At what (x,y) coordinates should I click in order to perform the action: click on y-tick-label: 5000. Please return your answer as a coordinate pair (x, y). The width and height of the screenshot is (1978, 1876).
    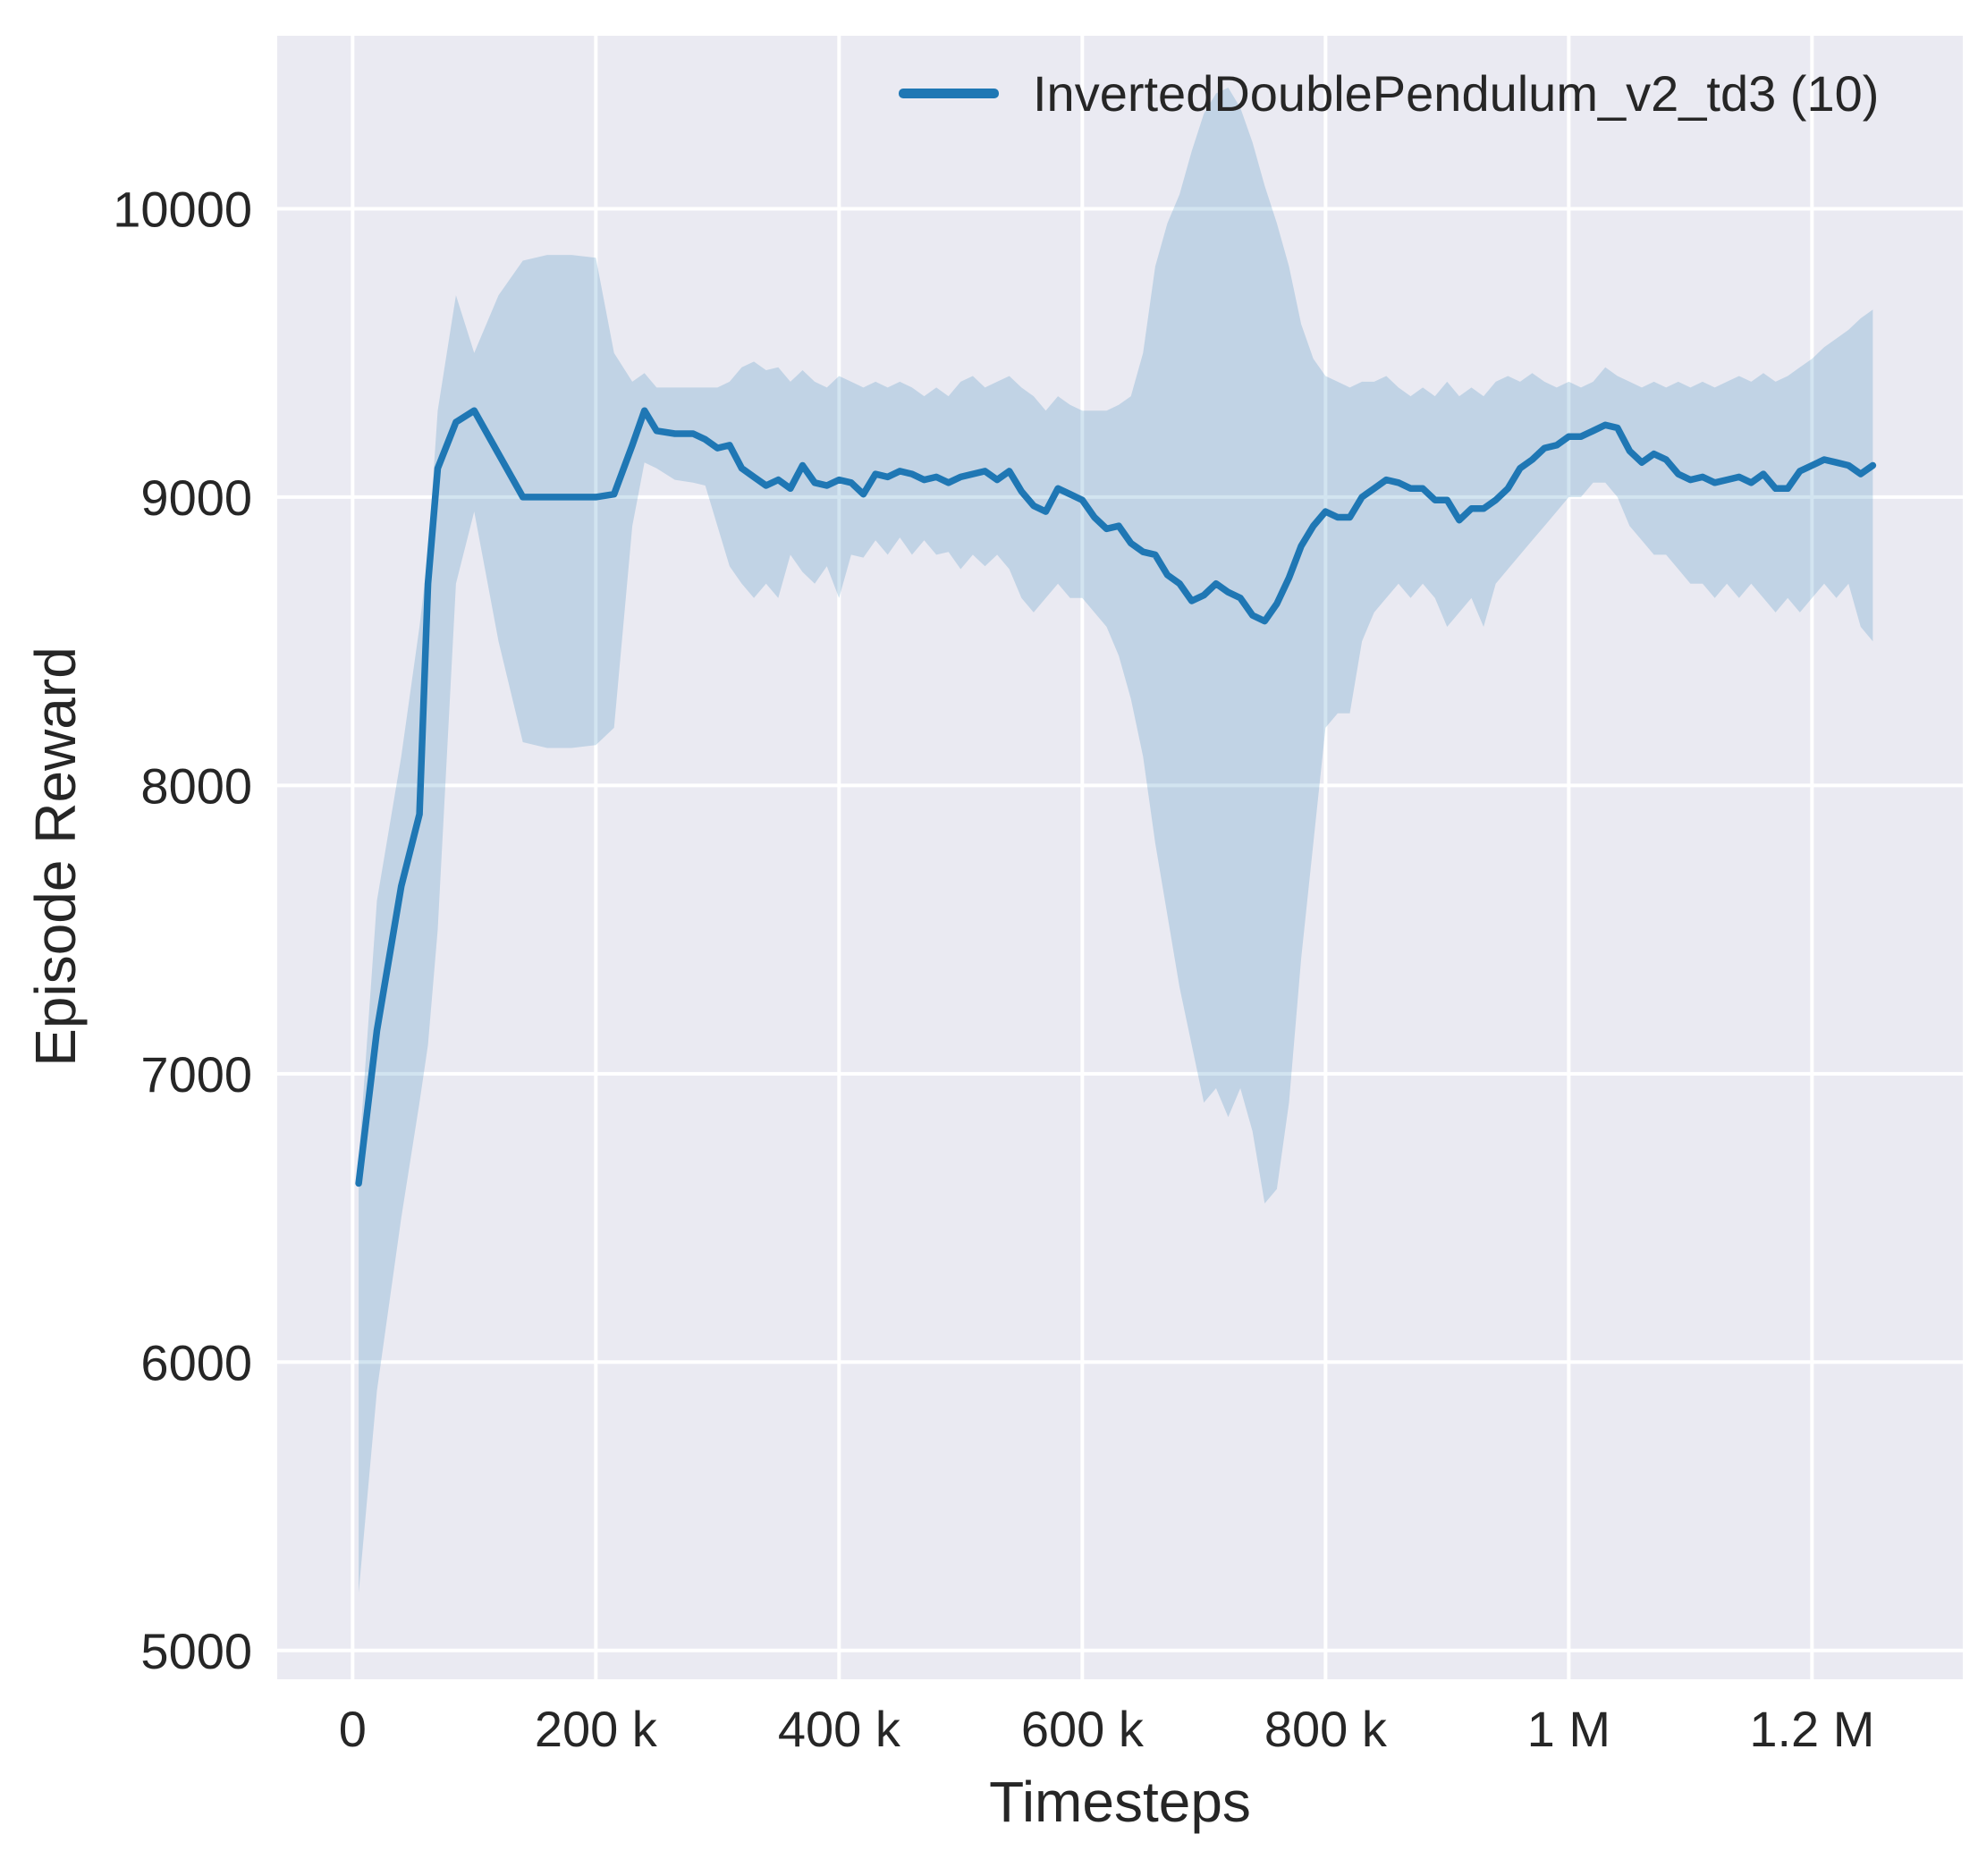
    Looking at the image, I should click on (196, 1651).